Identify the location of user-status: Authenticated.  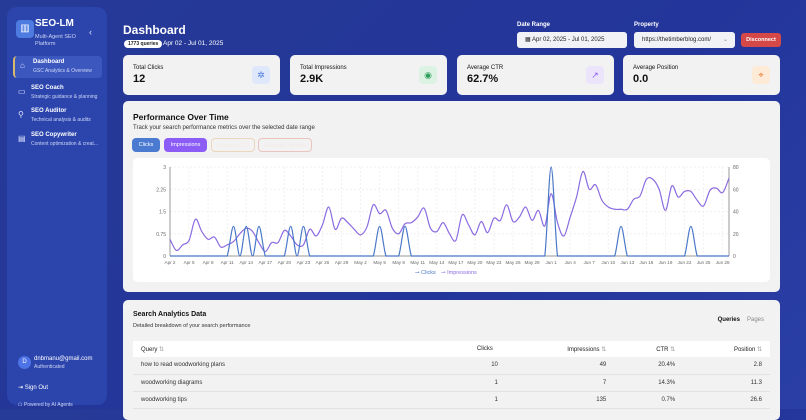
(49, 367).